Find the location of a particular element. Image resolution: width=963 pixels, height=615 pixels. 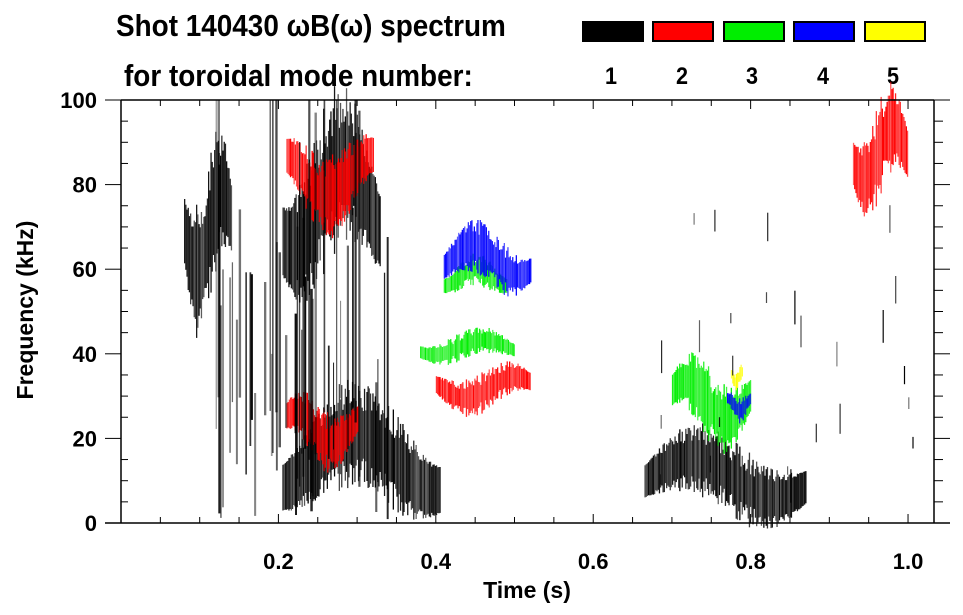

chart-title-line2: for toroidal mode number: is located at coordinates (298, 75).